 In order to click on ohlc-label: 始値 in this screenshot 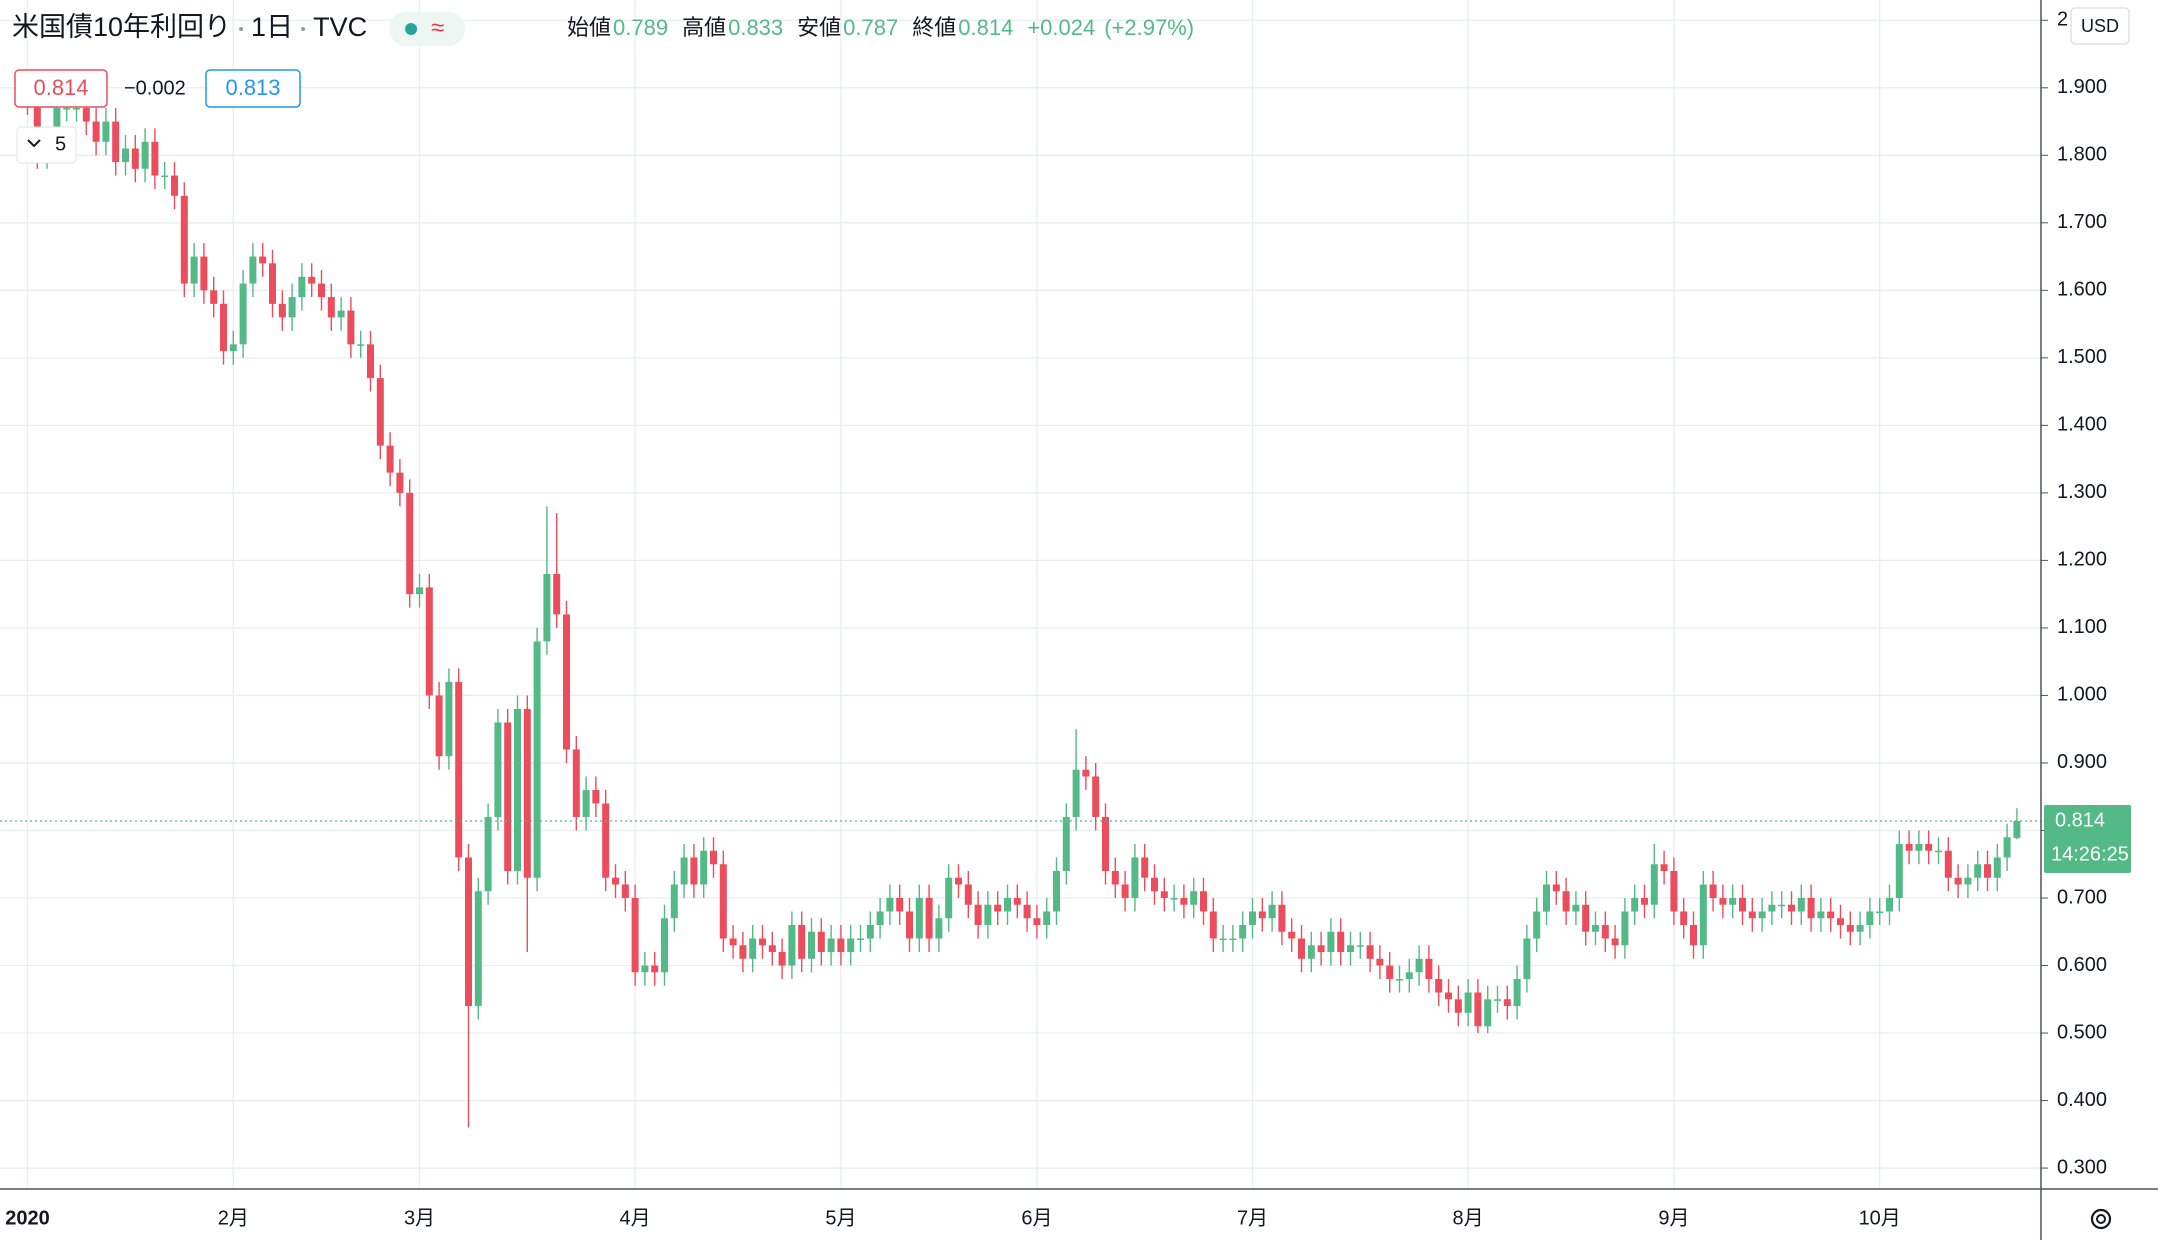, I will do `click(589, 27)`.